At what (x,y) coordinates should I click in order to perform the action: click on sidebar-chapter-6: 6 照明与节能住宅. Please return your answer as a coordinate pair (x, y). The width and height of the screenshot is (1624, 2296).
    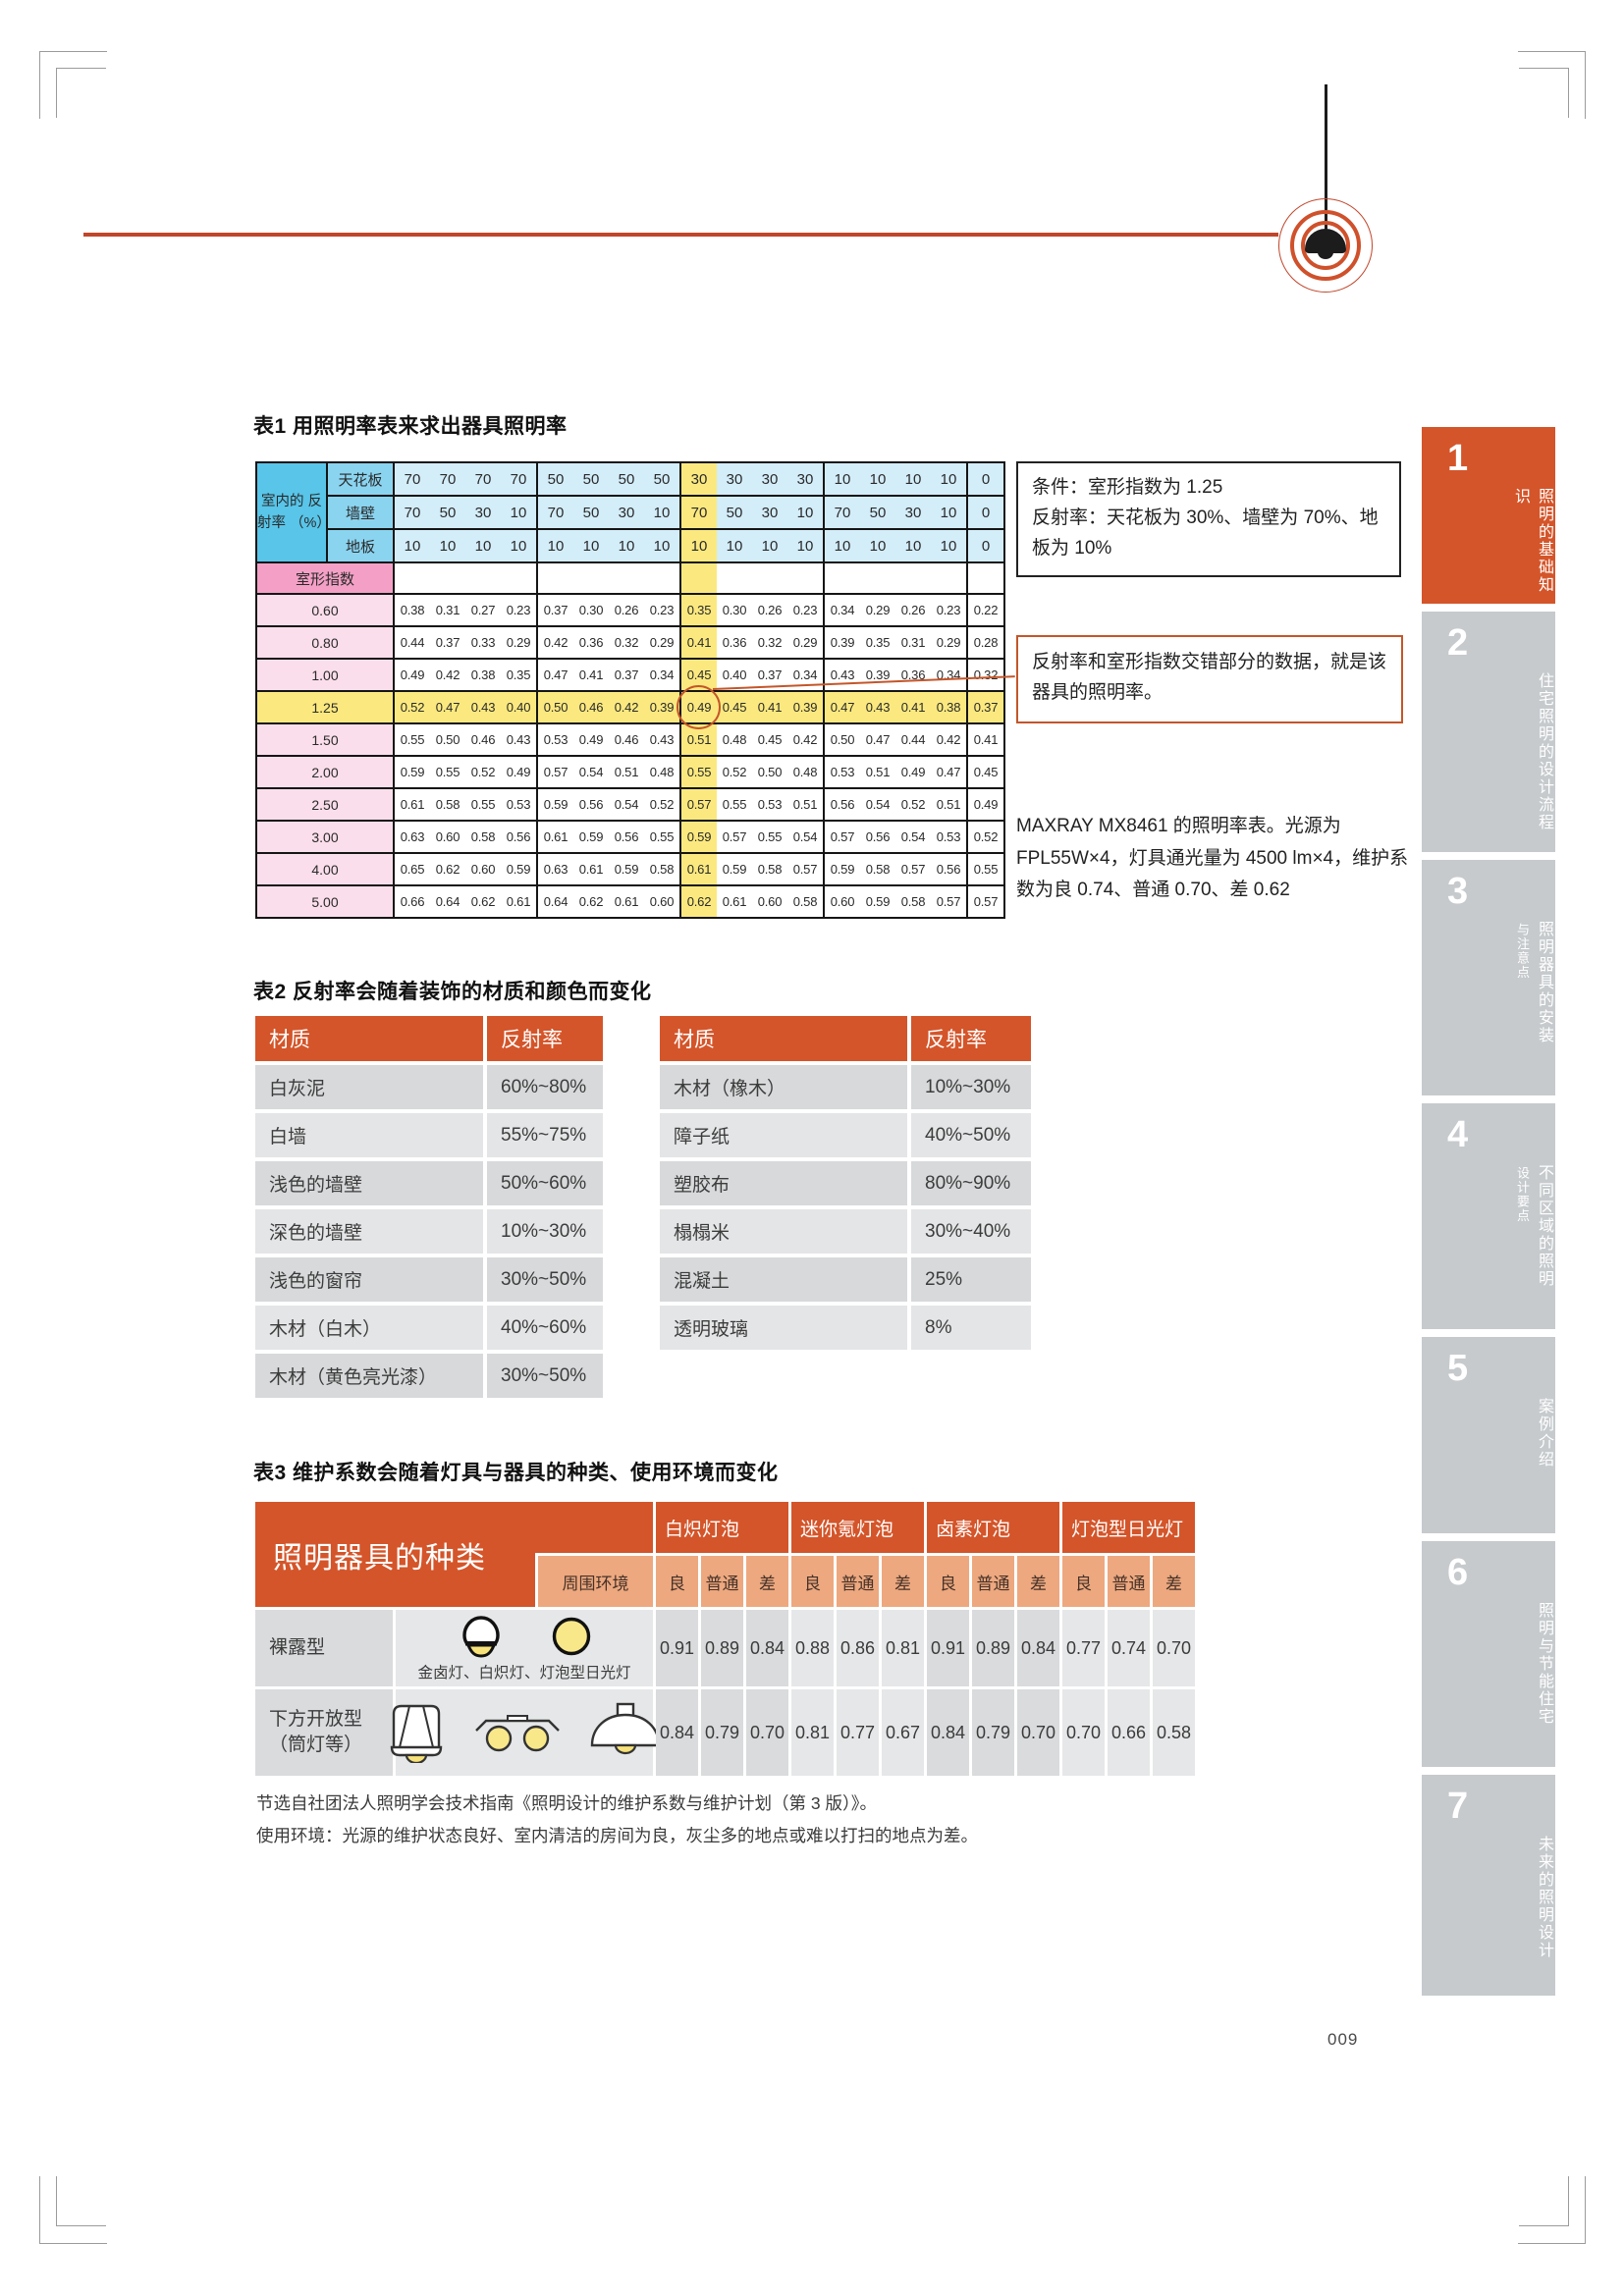
    Looking at the image, I should click on (1488, 1654).